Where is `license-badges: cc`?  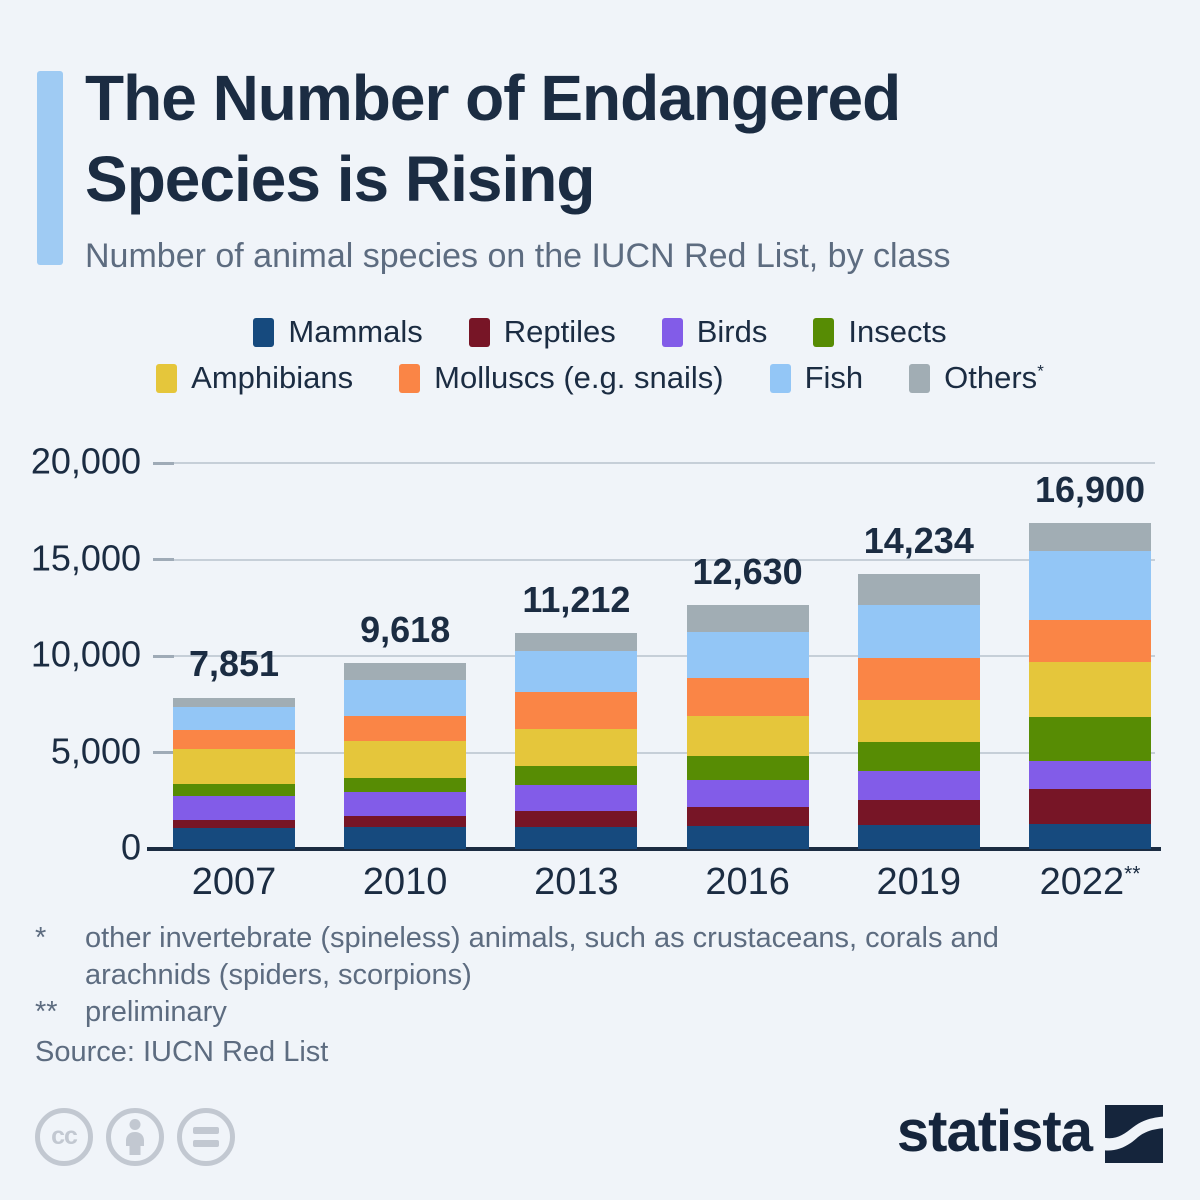
license-badges: cc is located at coordinates (135, 1137).